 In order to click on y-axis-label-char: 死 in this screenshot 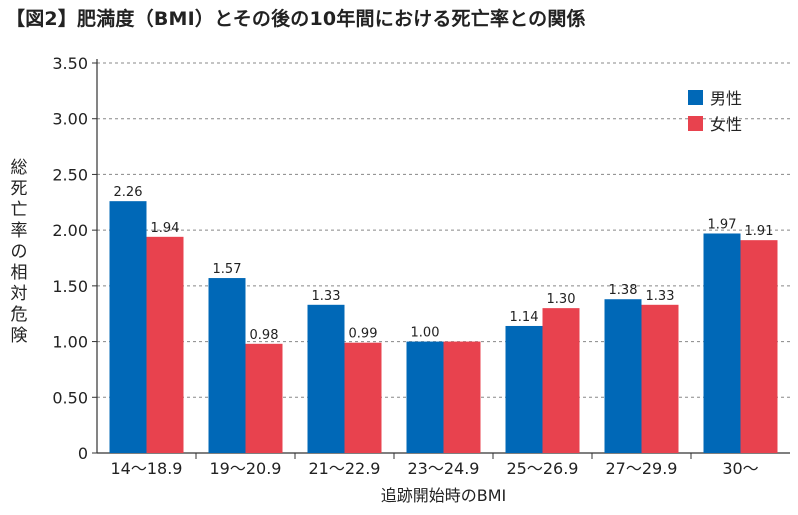, I will do `click(19, 189)`.